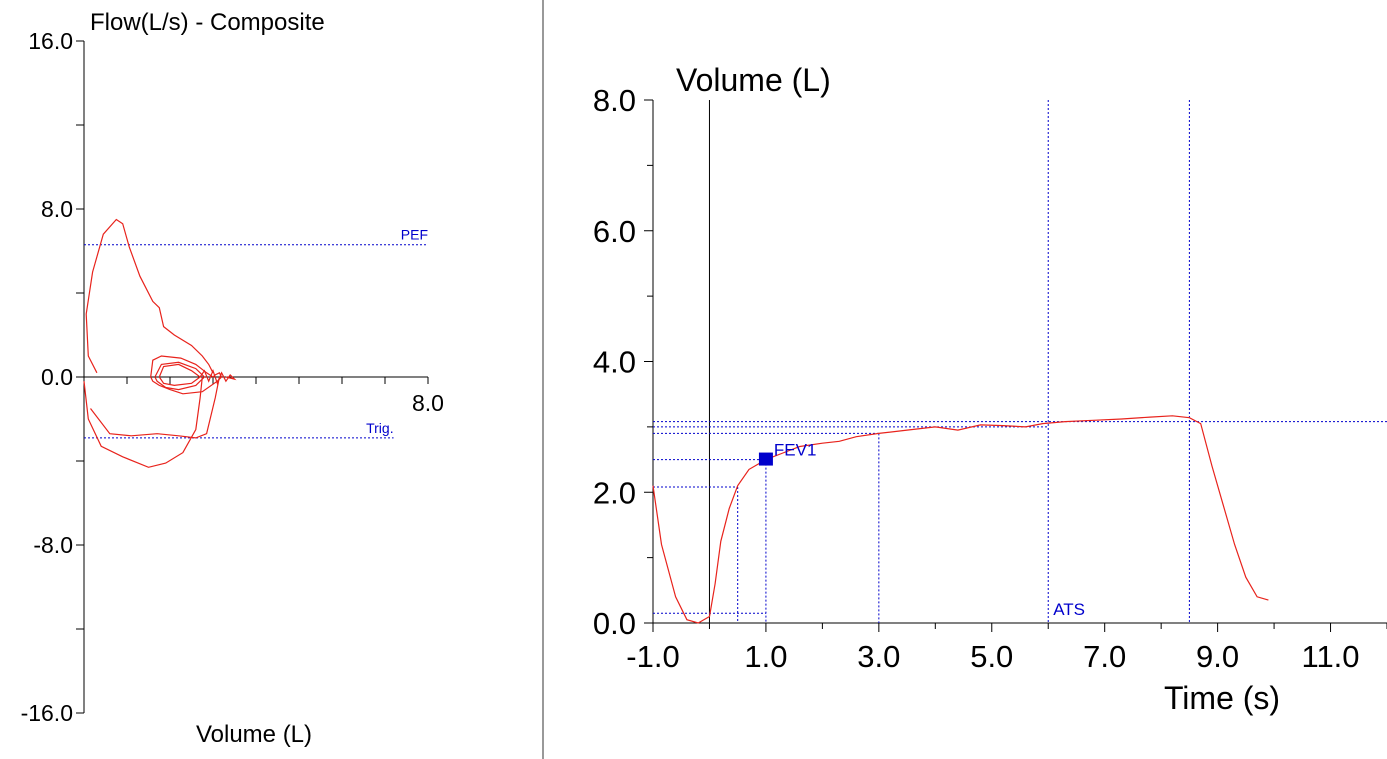 The width and height of the screenshot is (1387, 759). I want to click on volume-time-annotations: FEV1 ATS, so click(921, 530).